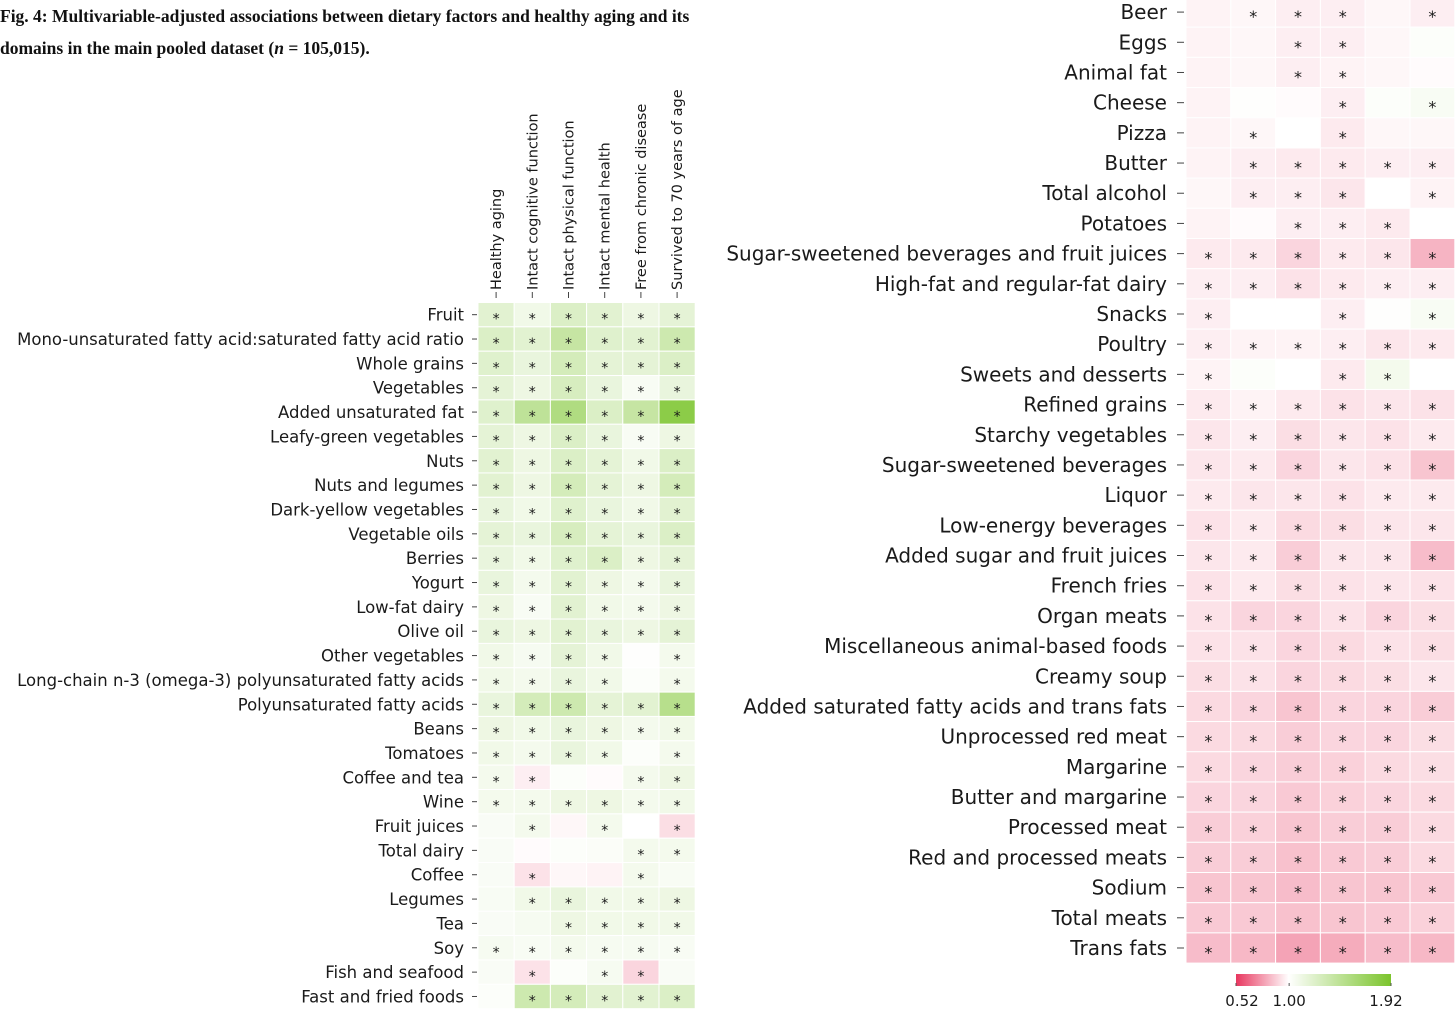 This screenshot has width=1456, height=1009. What do you see at coordinates (1143, 12) in the screenshot?
I see `row-label: Beer` at bounding box center [1143, 12].